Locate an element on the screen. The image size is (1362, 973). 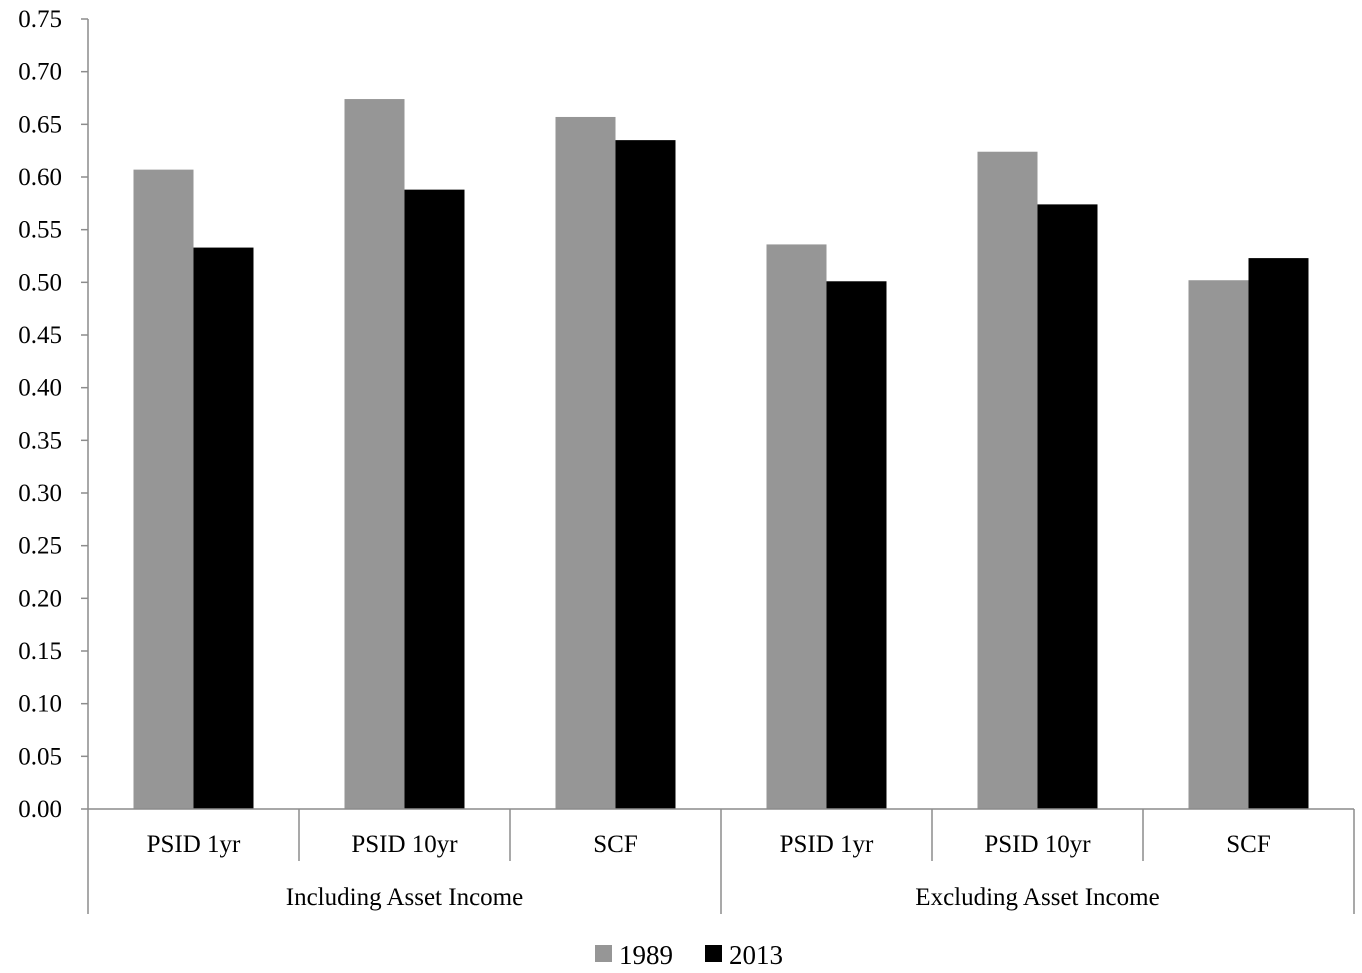
y-tick-label: 0.65 is located at coordinates (40, 124).